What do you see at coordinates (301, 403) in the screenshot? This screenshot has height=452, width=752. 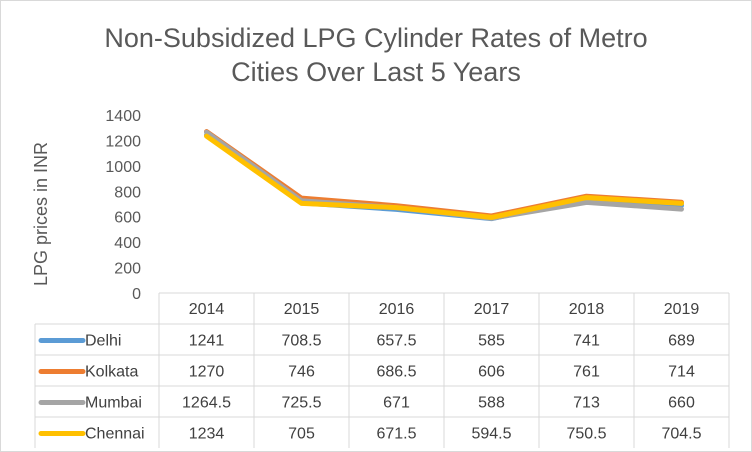 I see `data-table-cell: 725.5` at bounding box center [301, 403].